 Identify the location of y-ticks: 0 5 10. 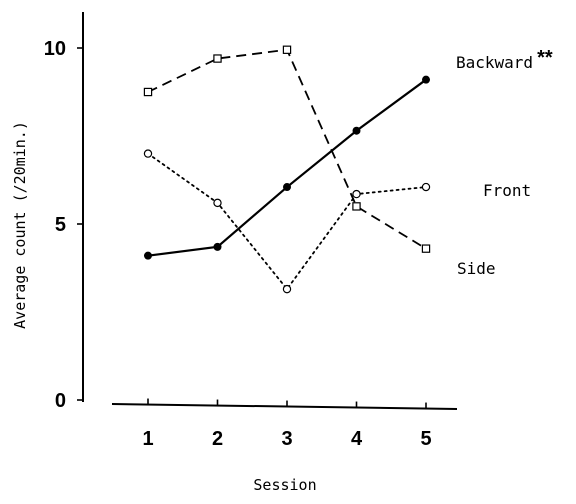
(63, 225).